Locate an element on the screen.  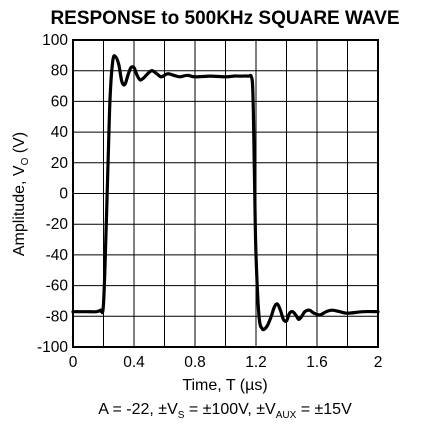
y-tick-label: 60 is located at coordinates (60, 101).